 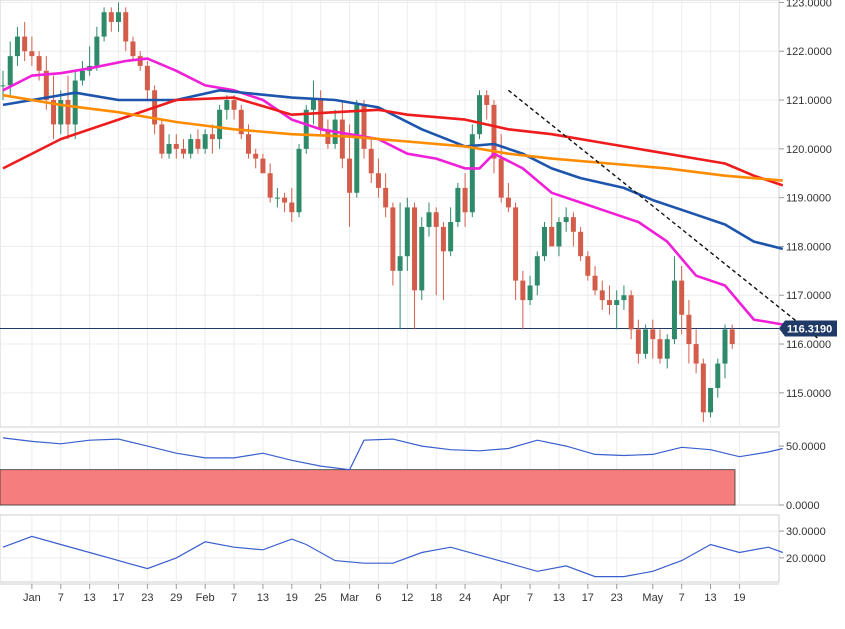 What do you see at coordinates (349, 598) in the screenshot?
I see `x-tick-label: Mar` at bounding box center [349, 598].